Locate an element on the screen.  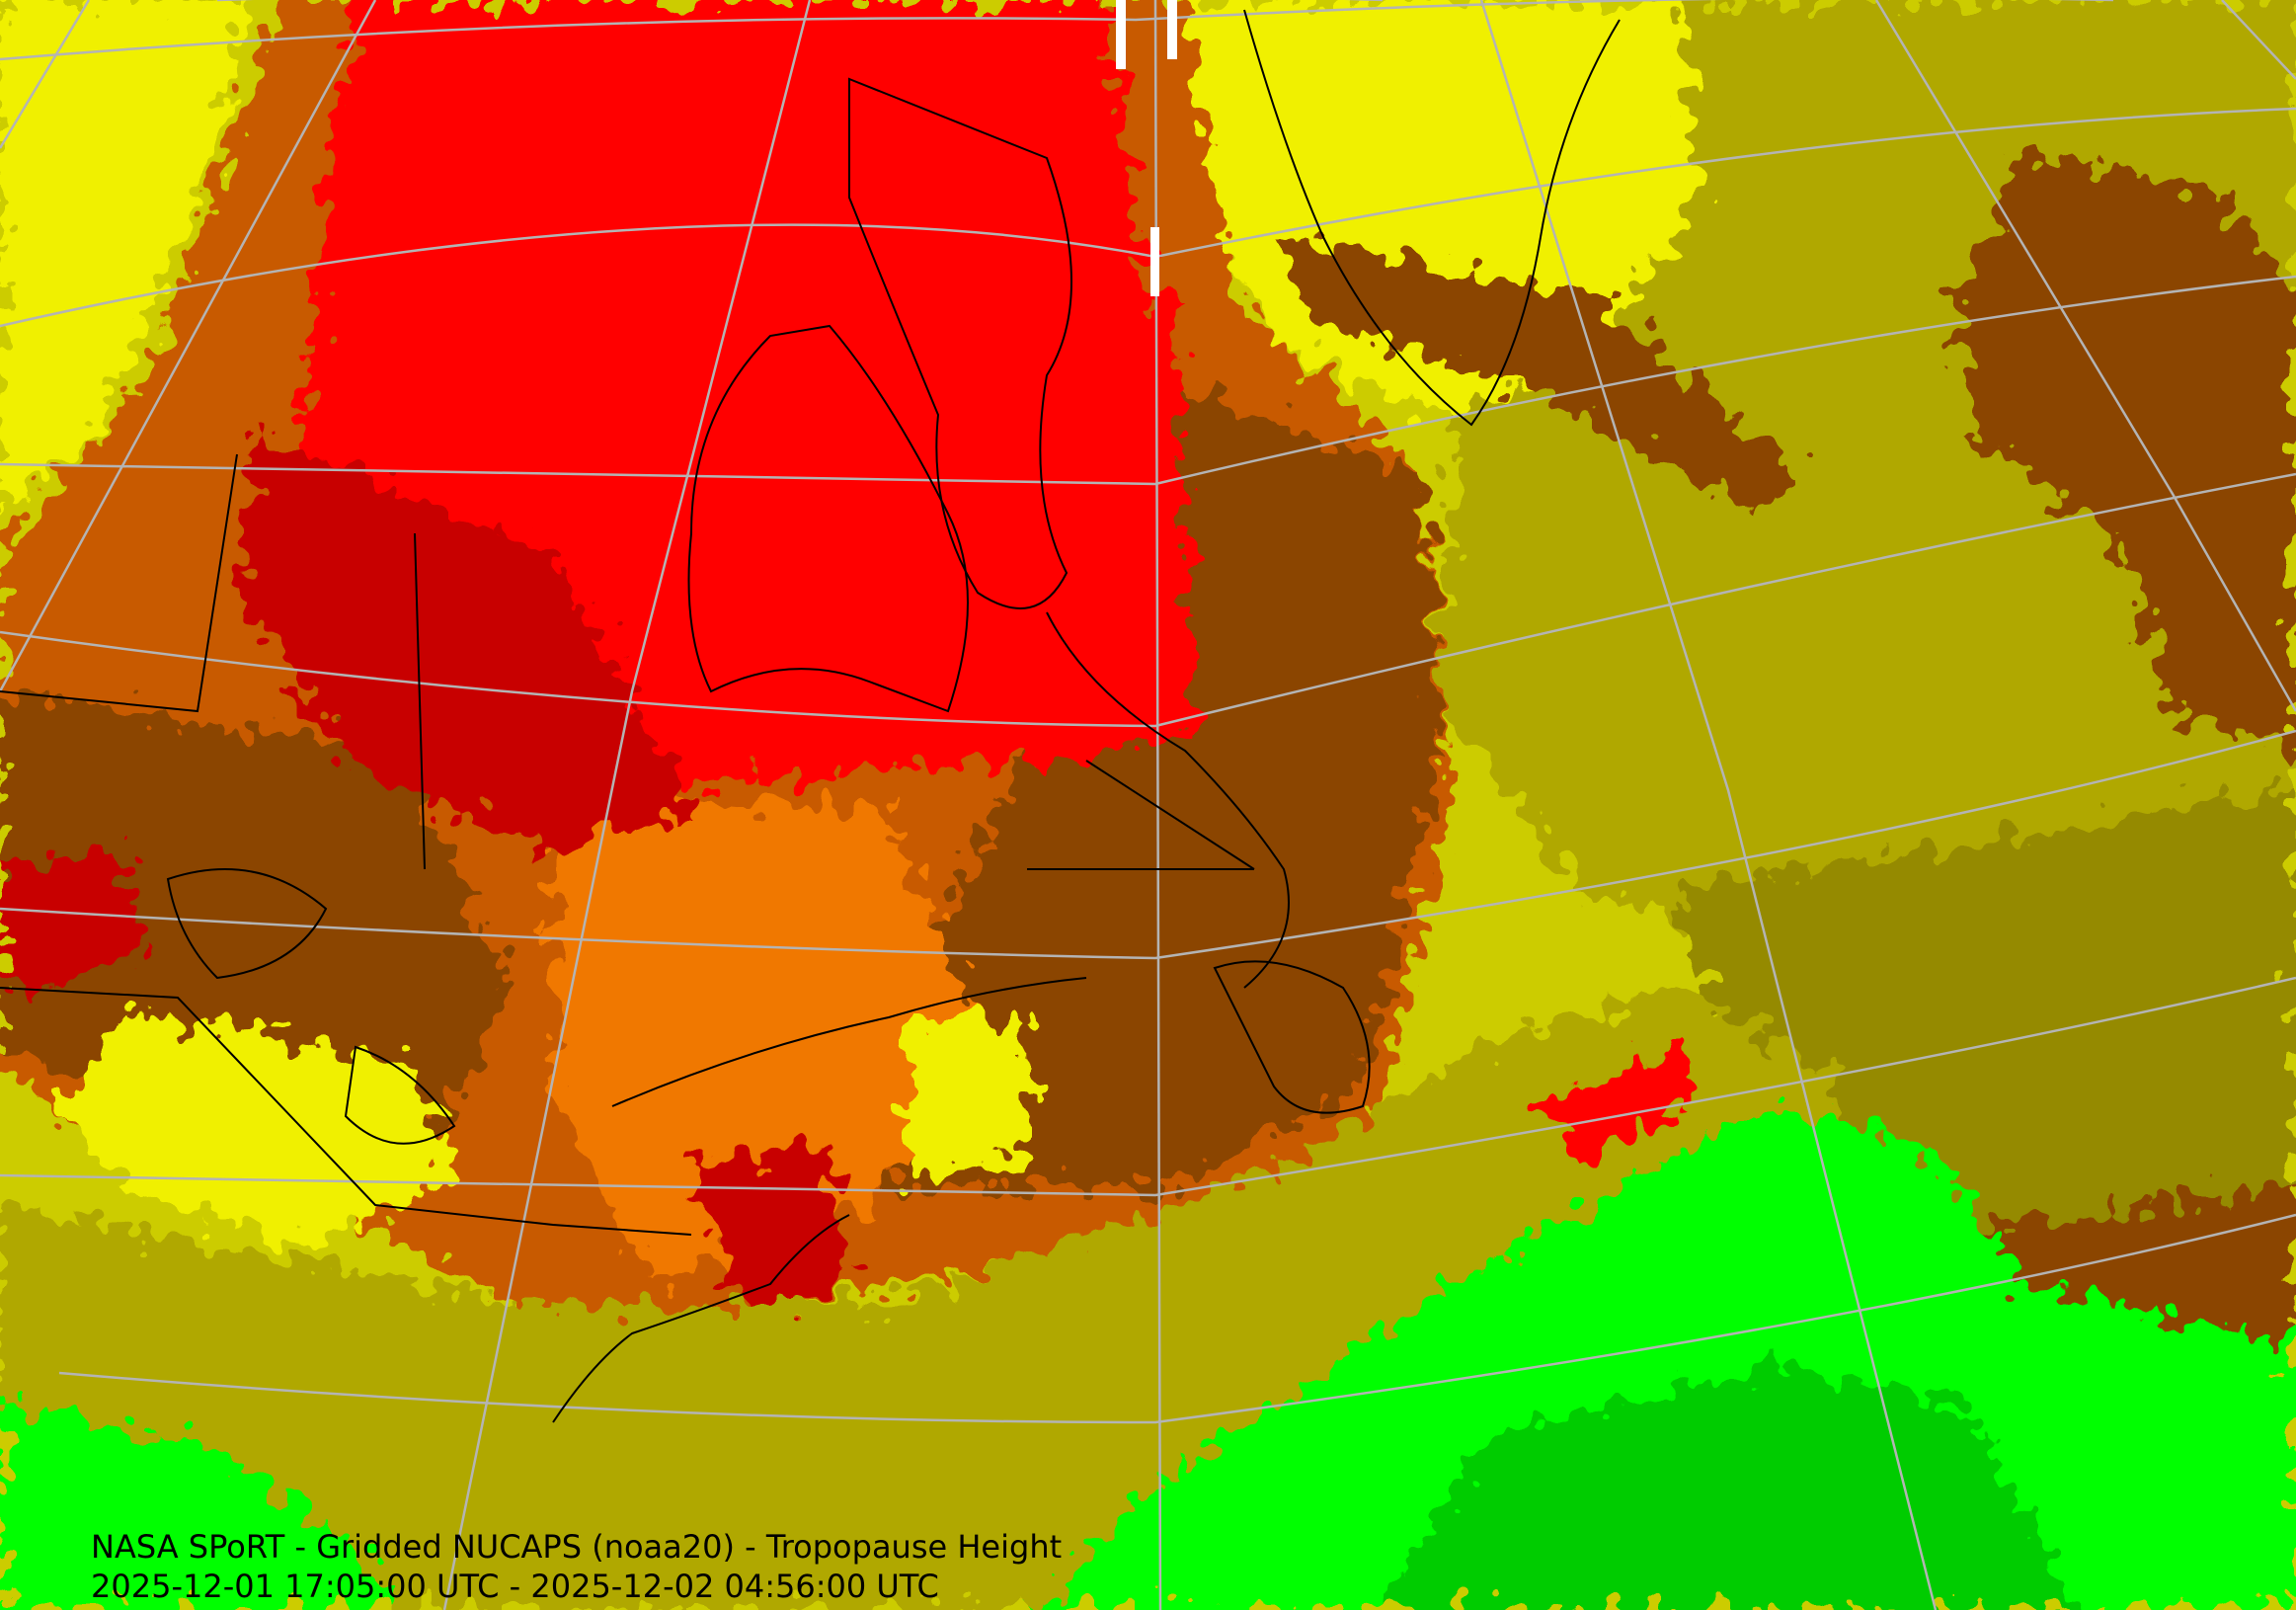
field-dark-red-rim is located at coordinates (464, 642).